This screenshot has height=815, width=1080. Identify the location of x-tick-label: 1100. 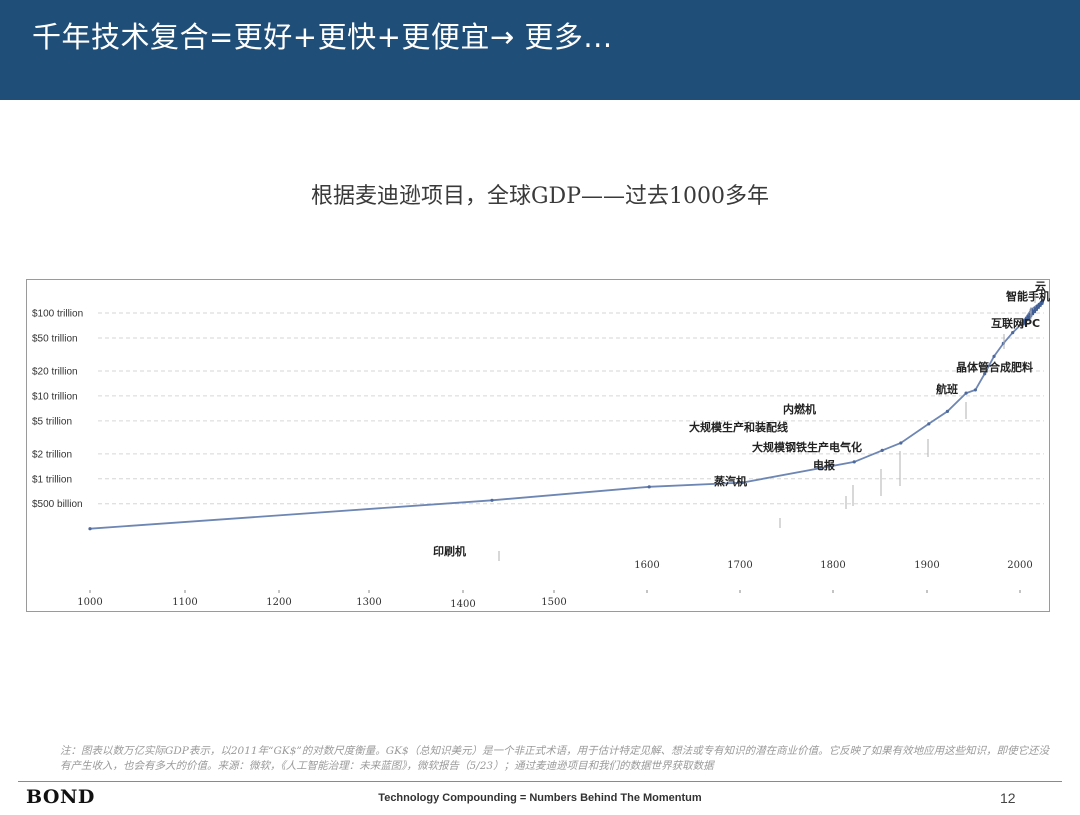
(184, 602).